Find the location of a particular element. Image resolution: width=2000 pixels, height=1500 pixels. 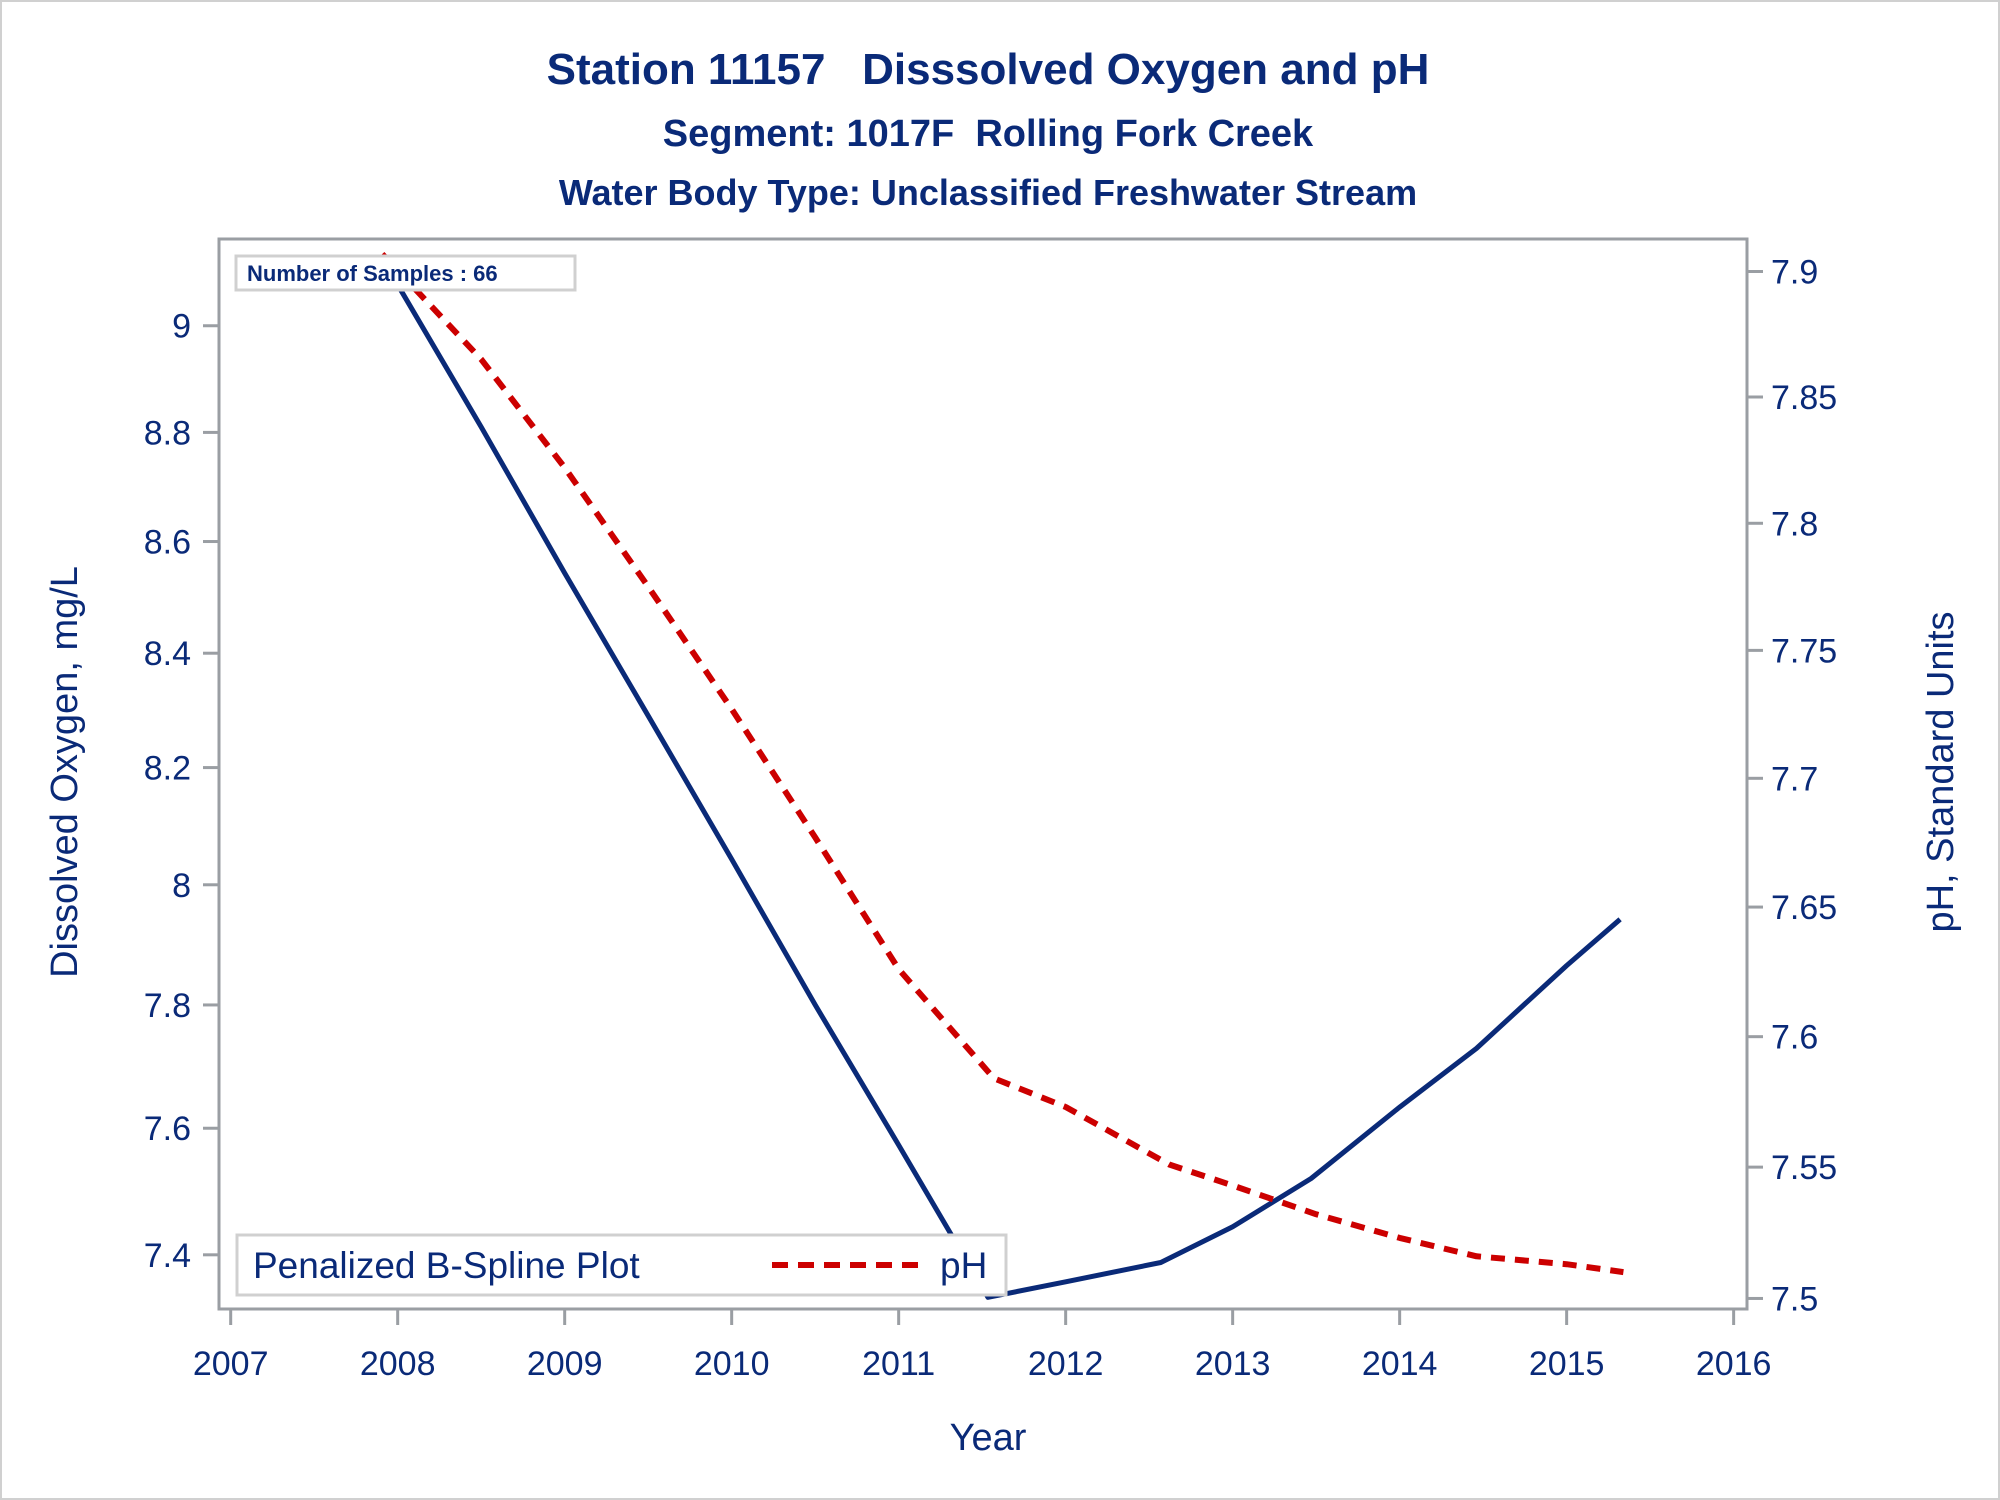

x-tick-label: 2014 is located at coordinates (1400, 1364).